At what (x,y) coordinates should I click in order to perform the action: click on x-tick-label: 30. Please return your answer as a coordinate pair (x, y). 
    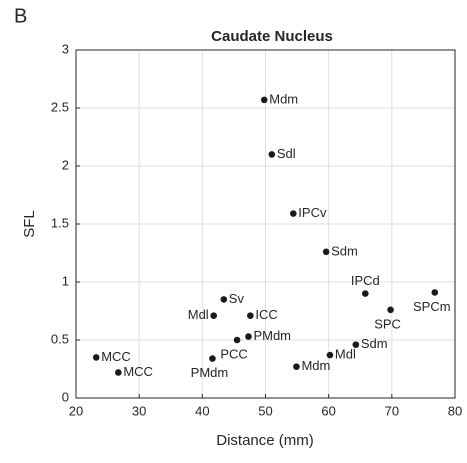
    Looking at the image, I should click on (139, 410).